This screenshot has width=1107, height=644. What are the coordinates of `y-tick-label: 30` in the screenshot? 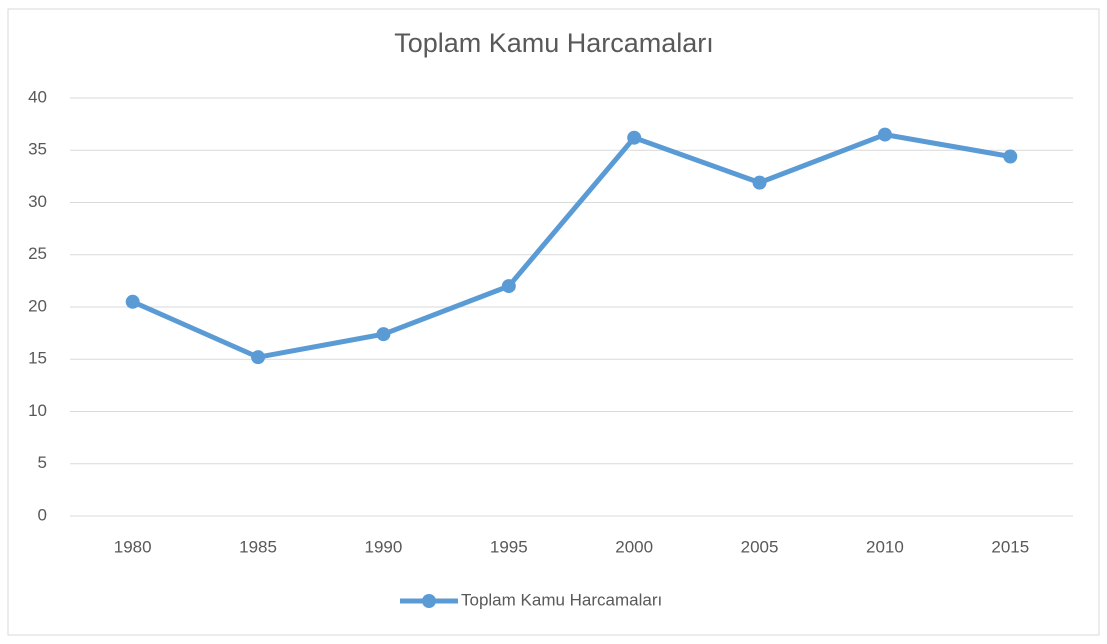 It's located at (37, 201).